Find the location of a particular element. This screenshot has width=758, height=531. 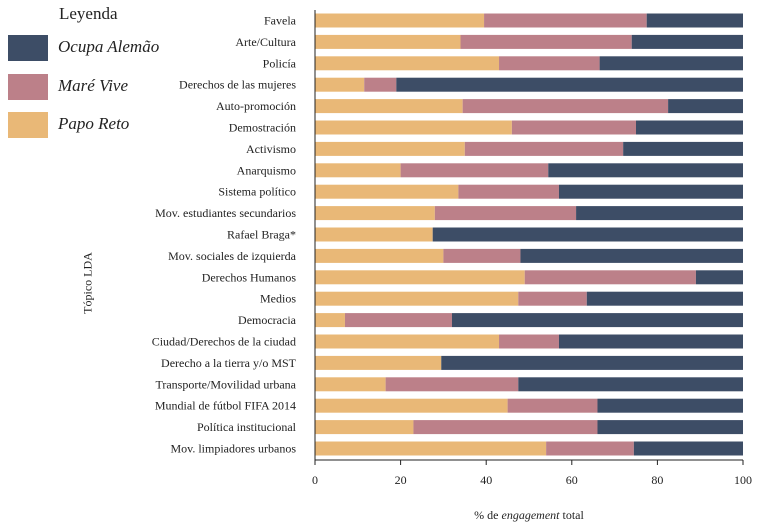

bar-ocupa-alemao-mov-sociales-de-izquierda is located at coordinates (631, 255).